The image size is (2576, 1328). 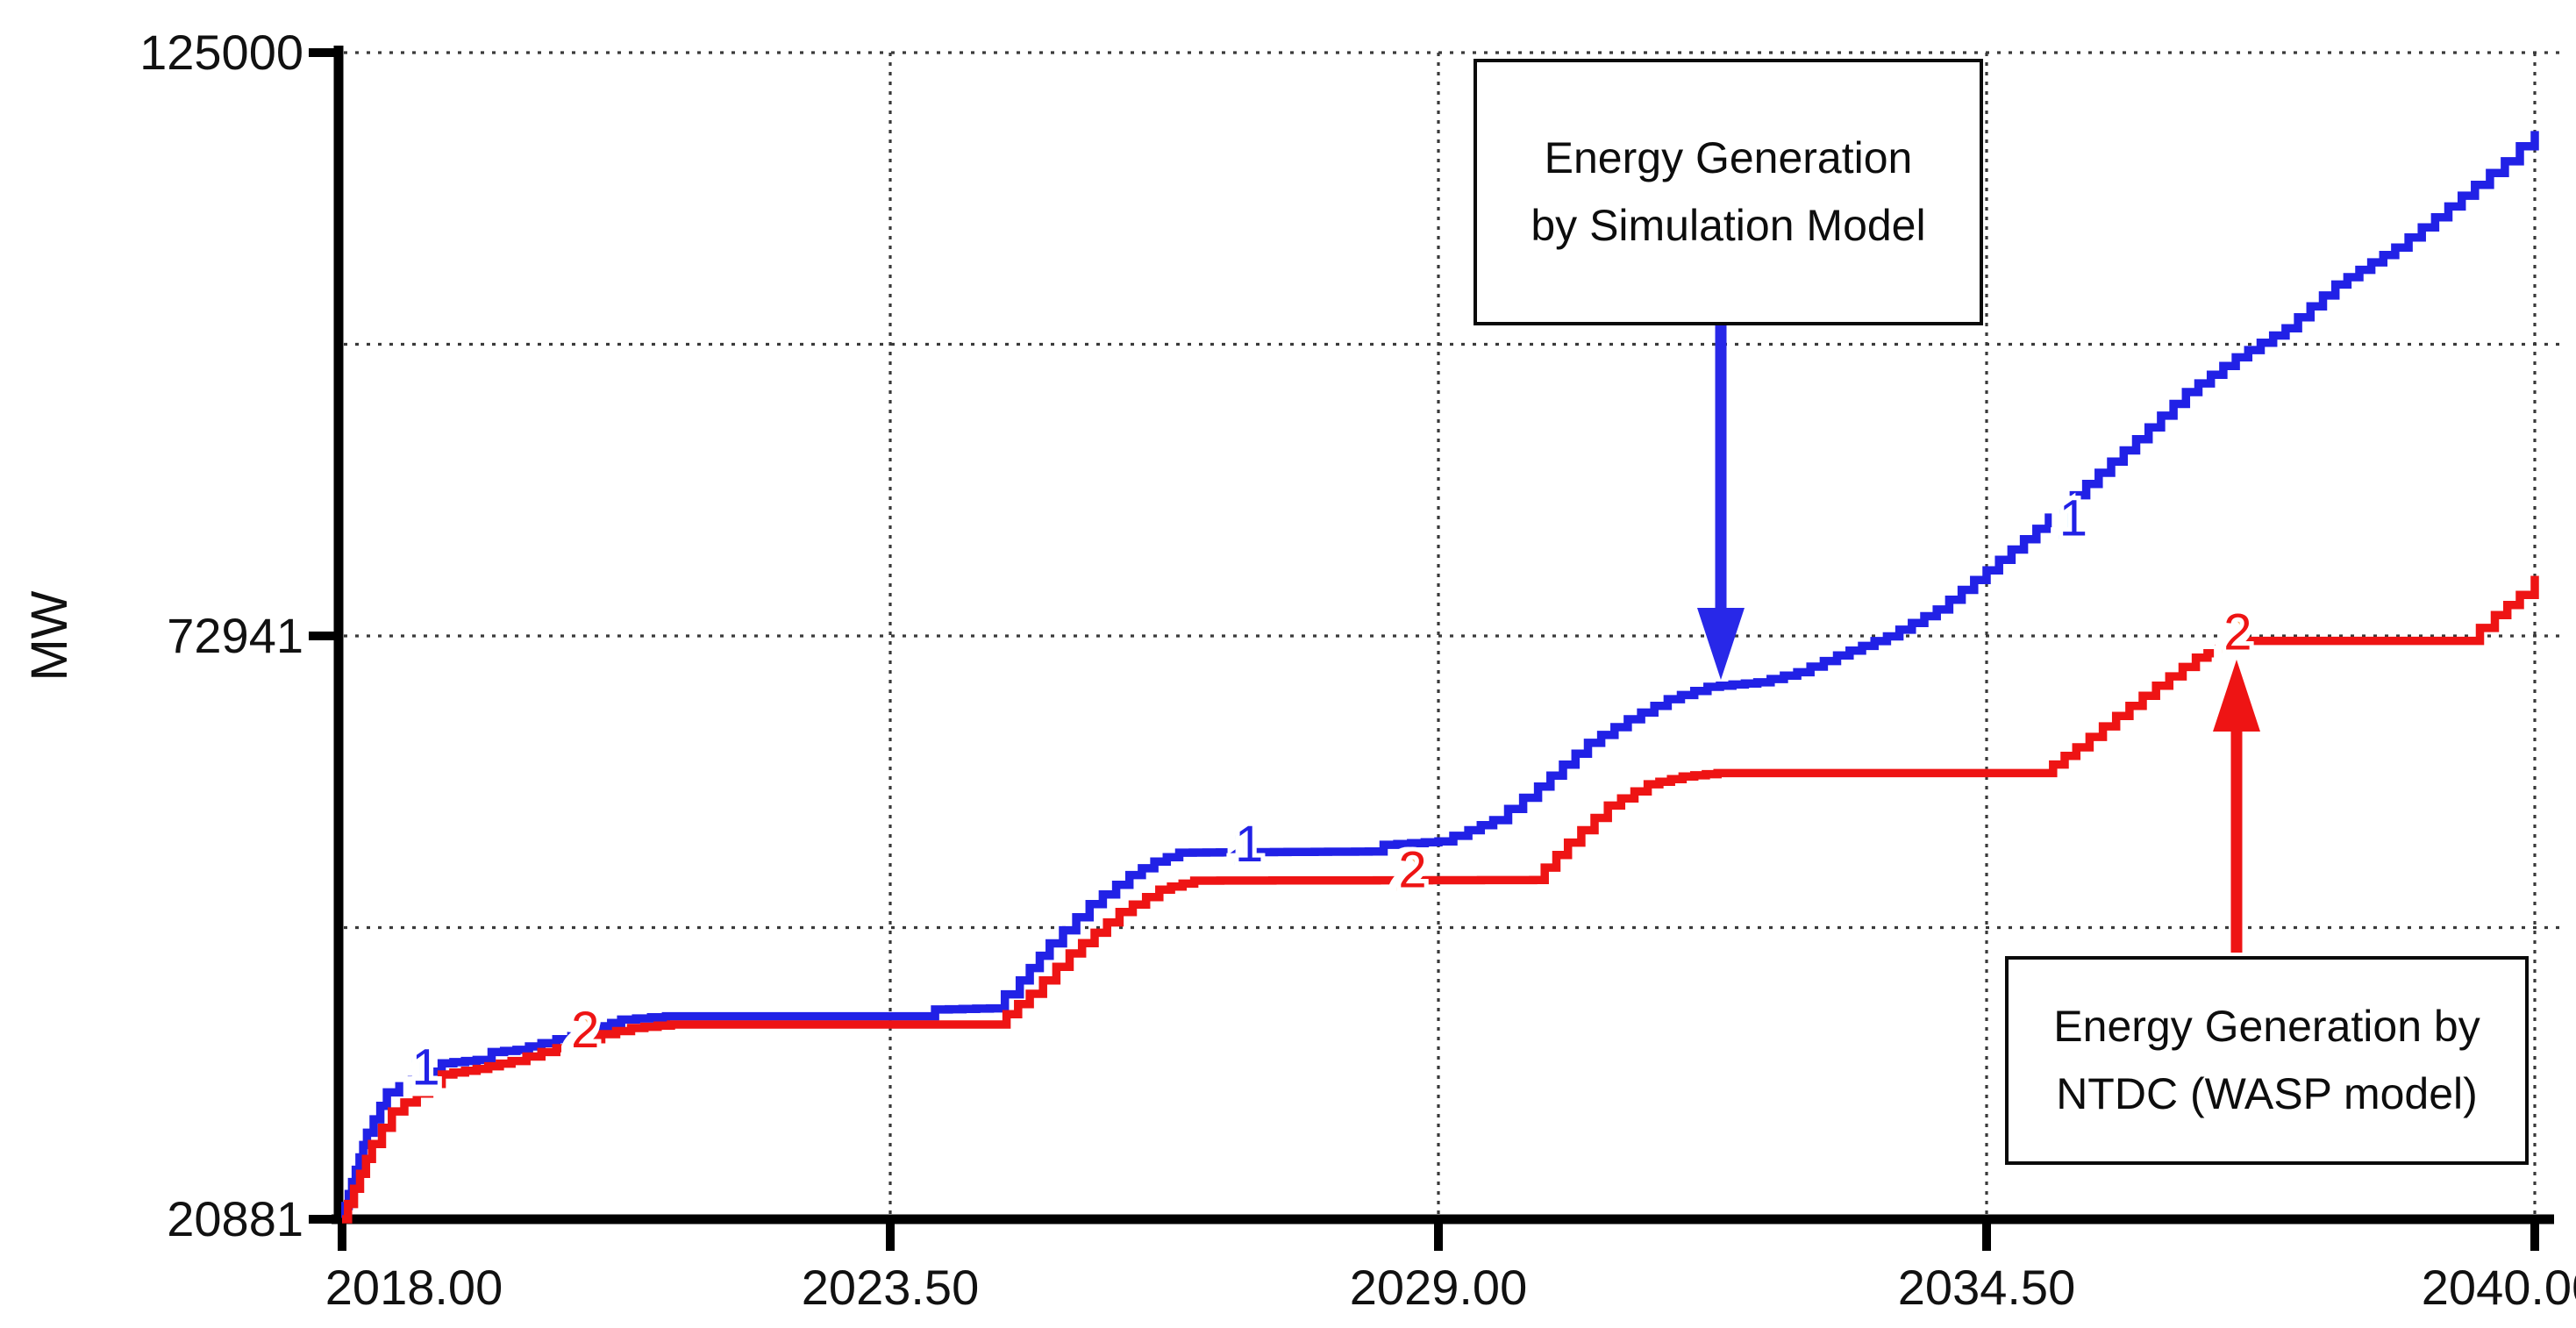 What do you see at coordinates (235, 1218) in the screenshot?
I see `y-tick-label: 20881` at bounding box center [235, 1218].